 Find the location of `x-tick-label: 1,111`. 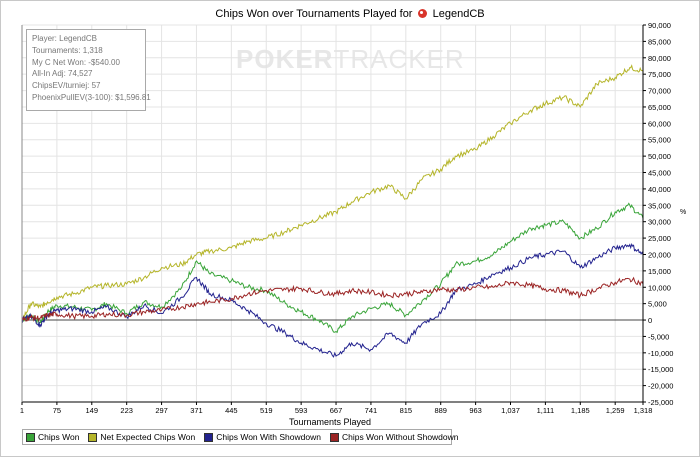

x-tick-label: 1,111 is located at coordinates (546, 410).